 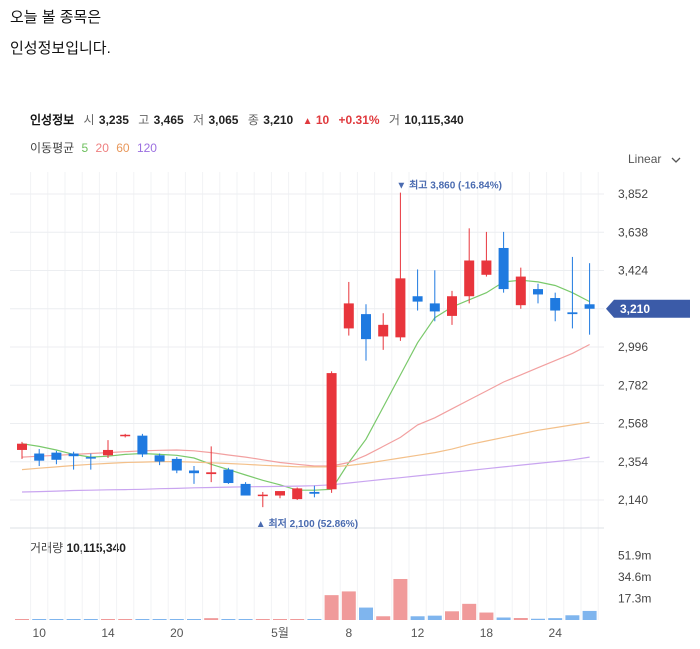 What do you see at coordinates (123, 148) in the screenshot?
I see `ma-legend-60: 60` at bounding box center [123, 148].